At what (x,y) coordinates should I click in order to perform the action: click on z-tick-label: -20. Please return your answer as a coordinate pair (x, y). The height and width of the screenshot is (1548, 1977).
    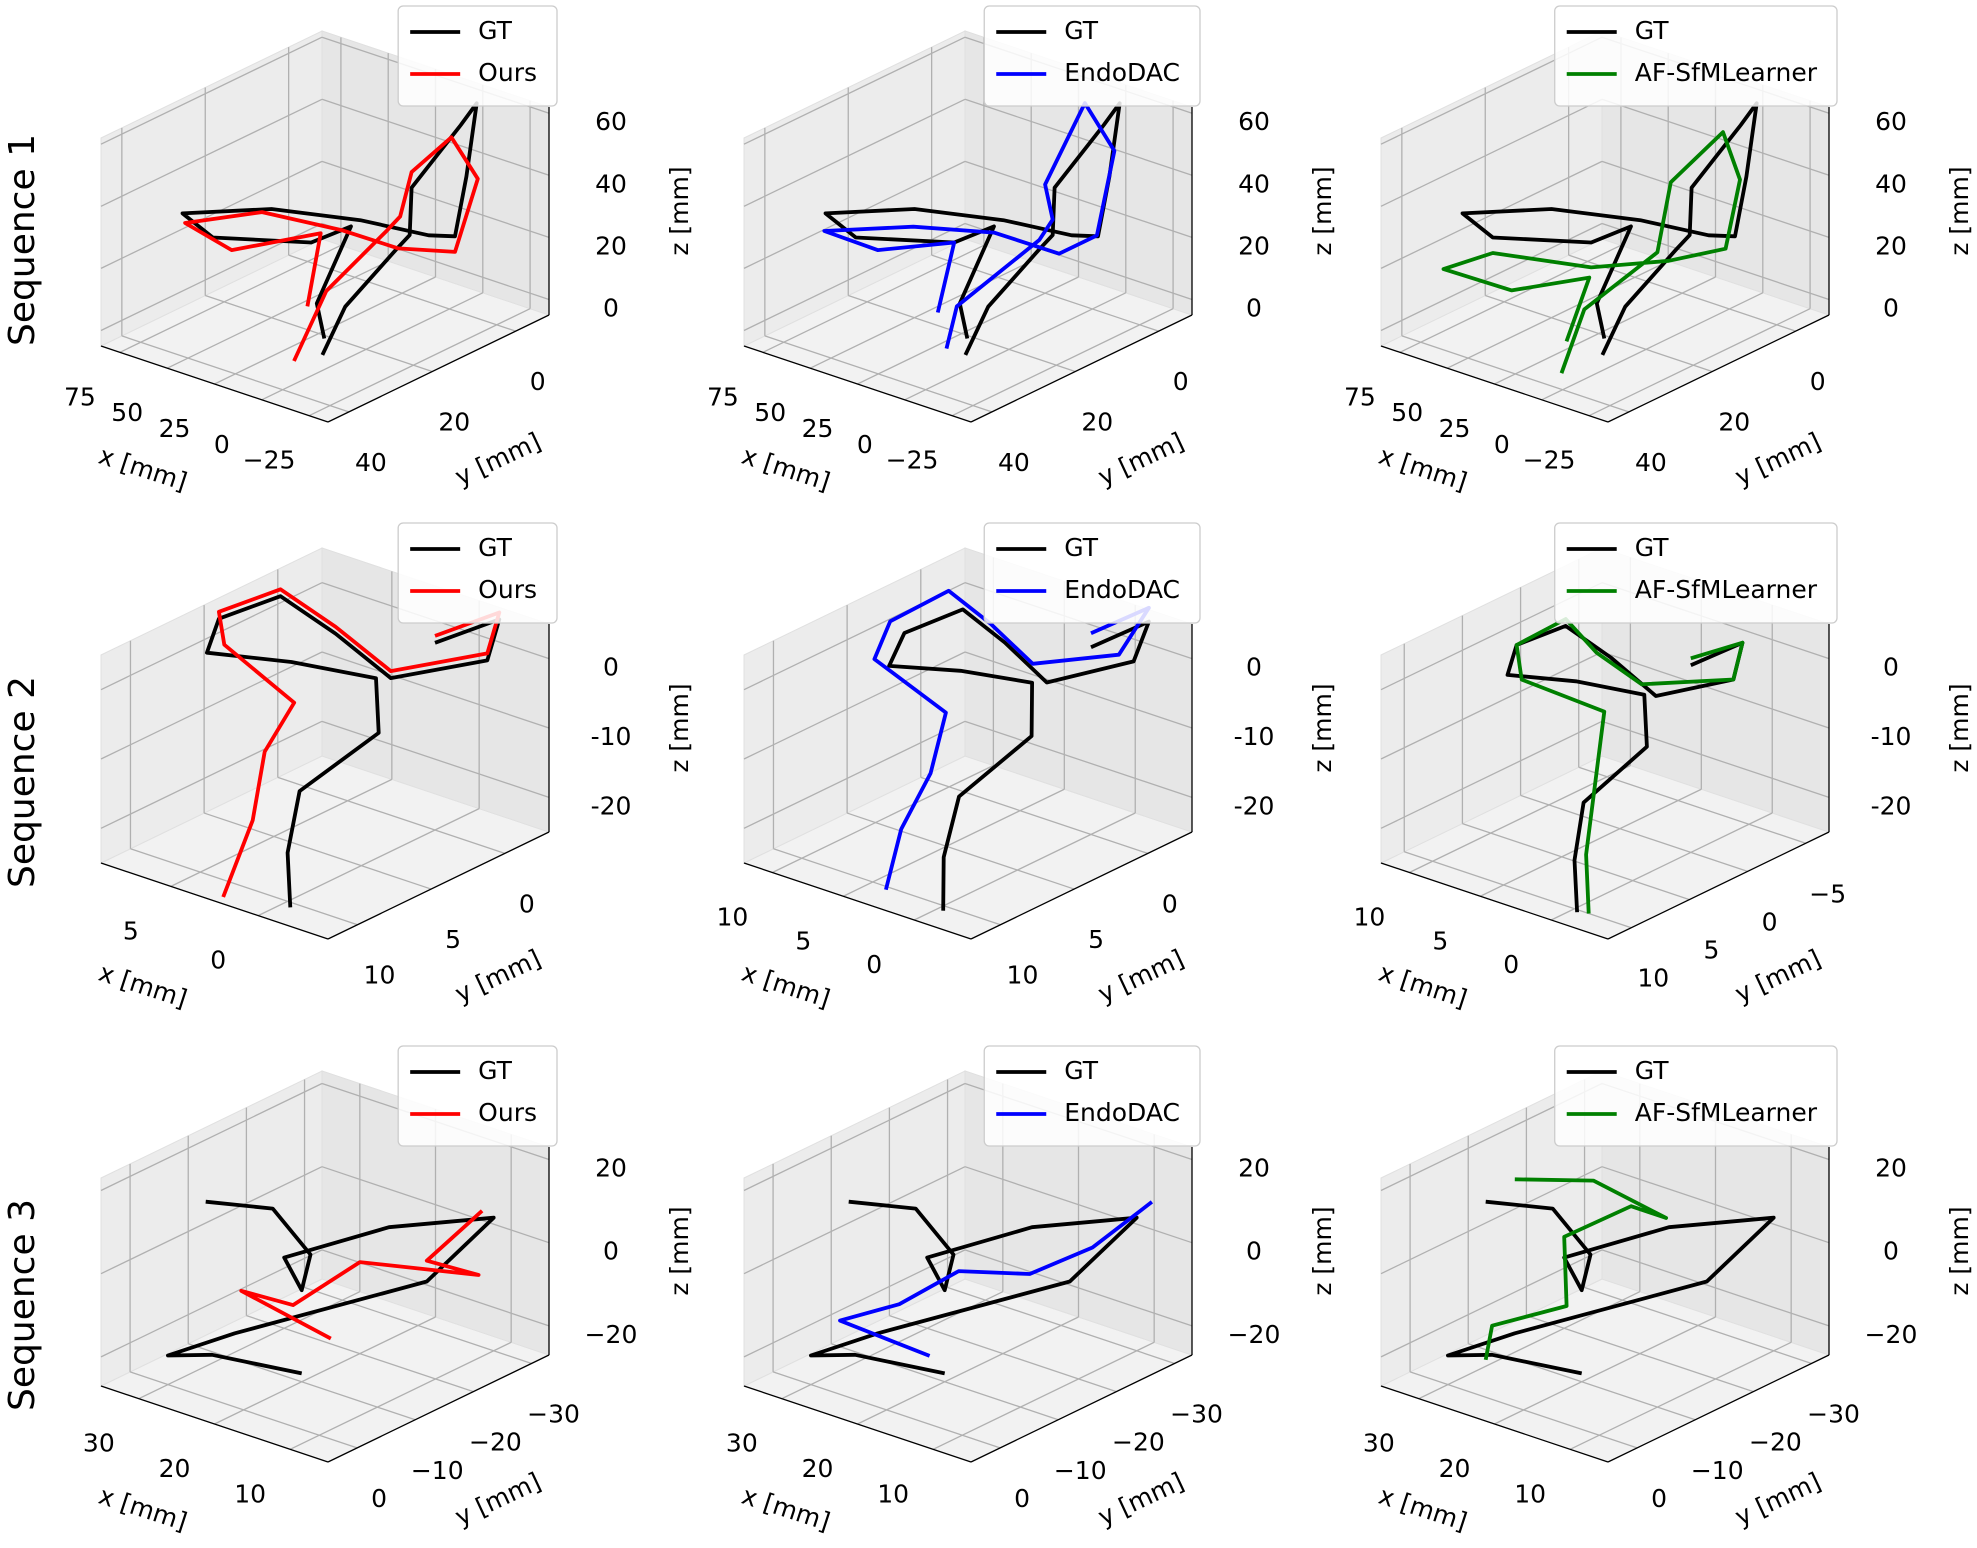
    Looking at the image, I should click on (611, 805).